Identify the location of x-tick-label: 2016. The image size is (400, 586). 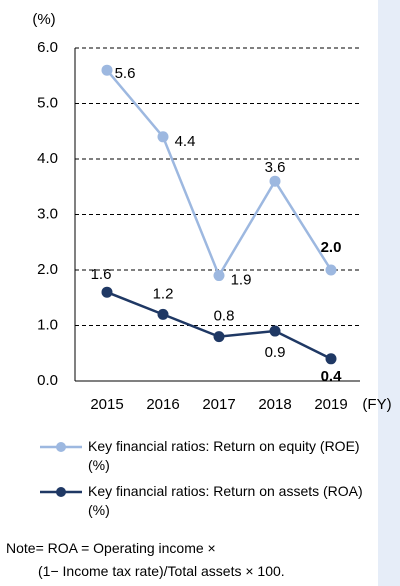
(162, 404).